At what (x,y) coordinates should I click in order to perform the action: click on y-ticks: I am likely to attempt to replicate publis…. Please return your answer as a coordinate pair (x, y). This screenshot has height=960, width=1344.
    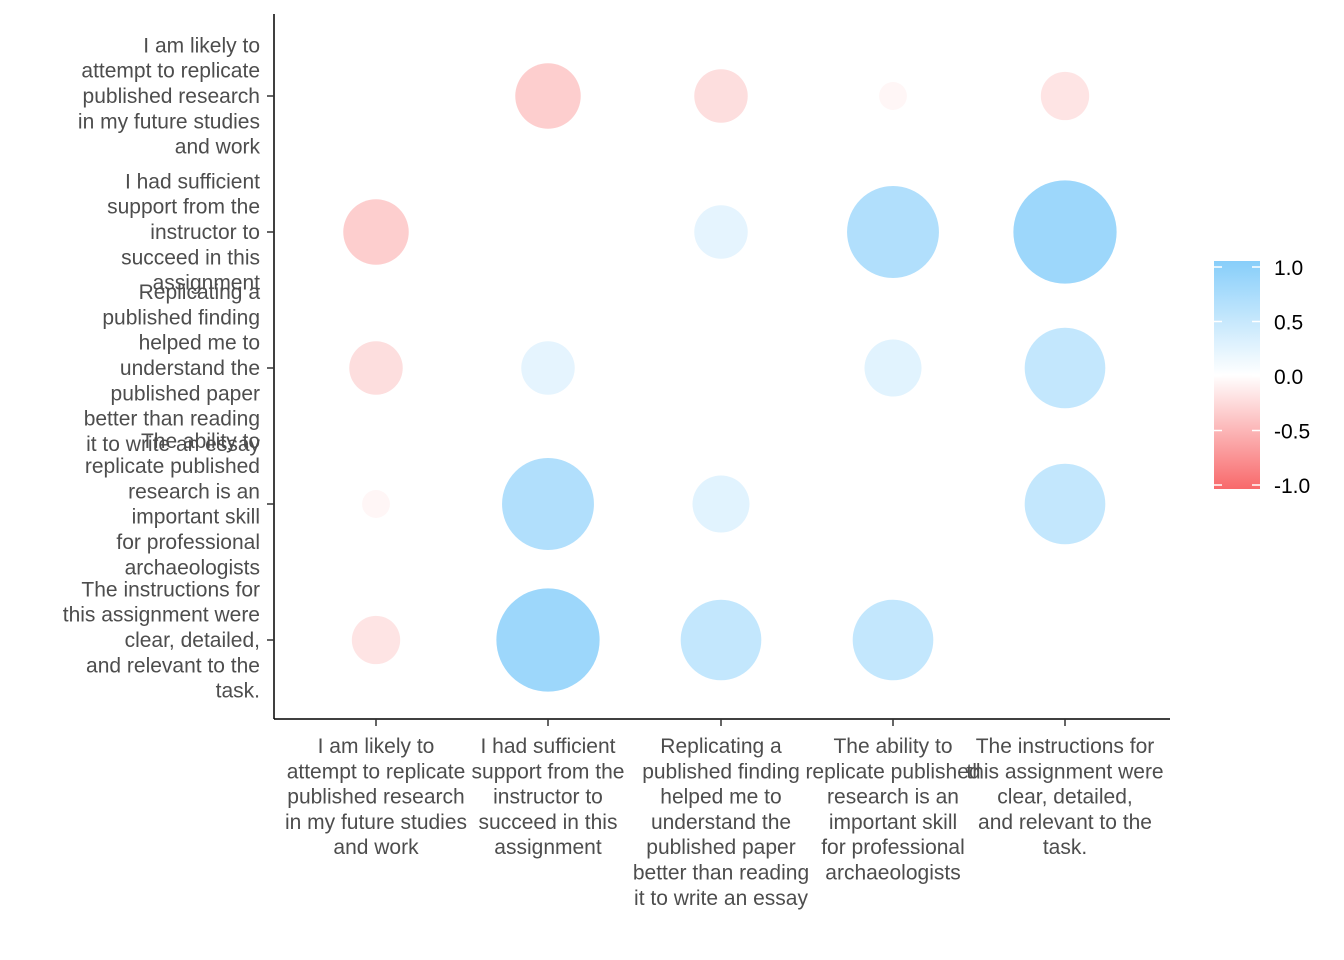
    Looking at the image, I should click on (168, 368).